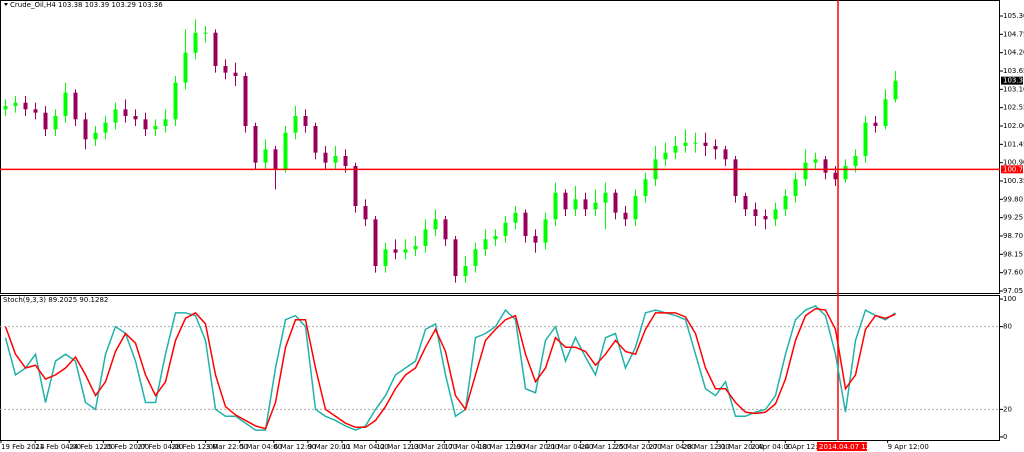 This screenshot has width=1024, height=452. Describe the element at coordinates (1013, 53) in the screenshot. I see `y-tick-label: 104.20` at that location.